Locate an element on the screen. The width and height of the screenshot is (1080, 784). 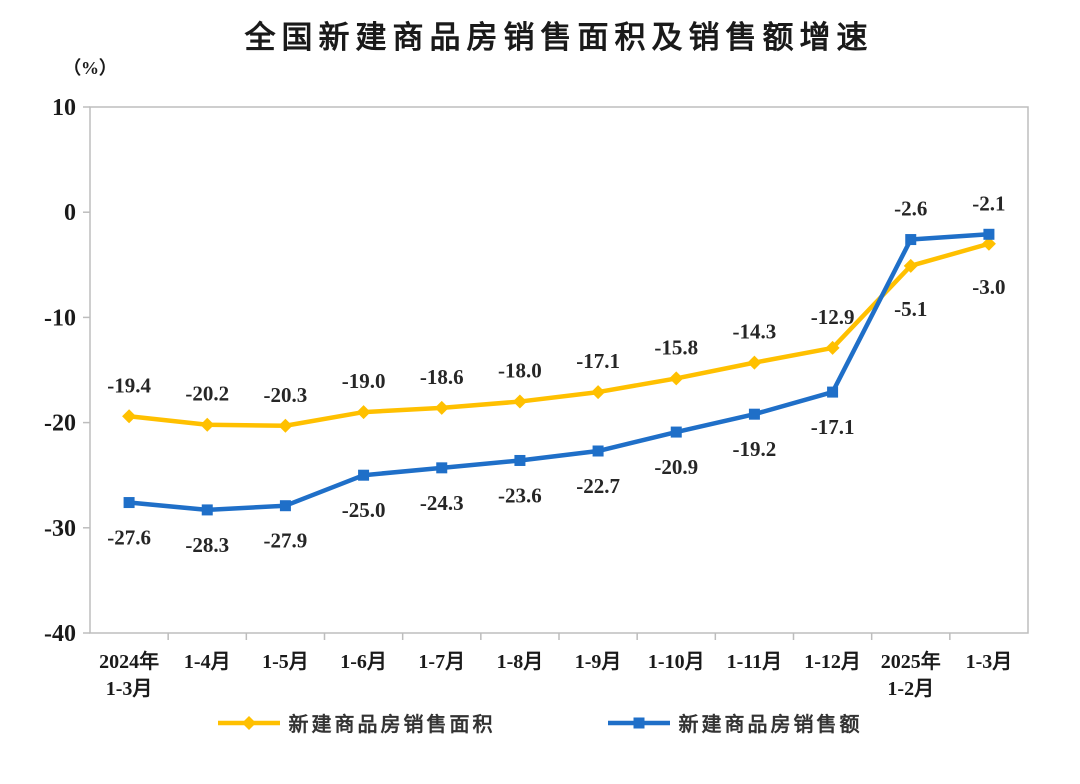
series-0-data-label: -18.0 is located at coordinates (520, 371).